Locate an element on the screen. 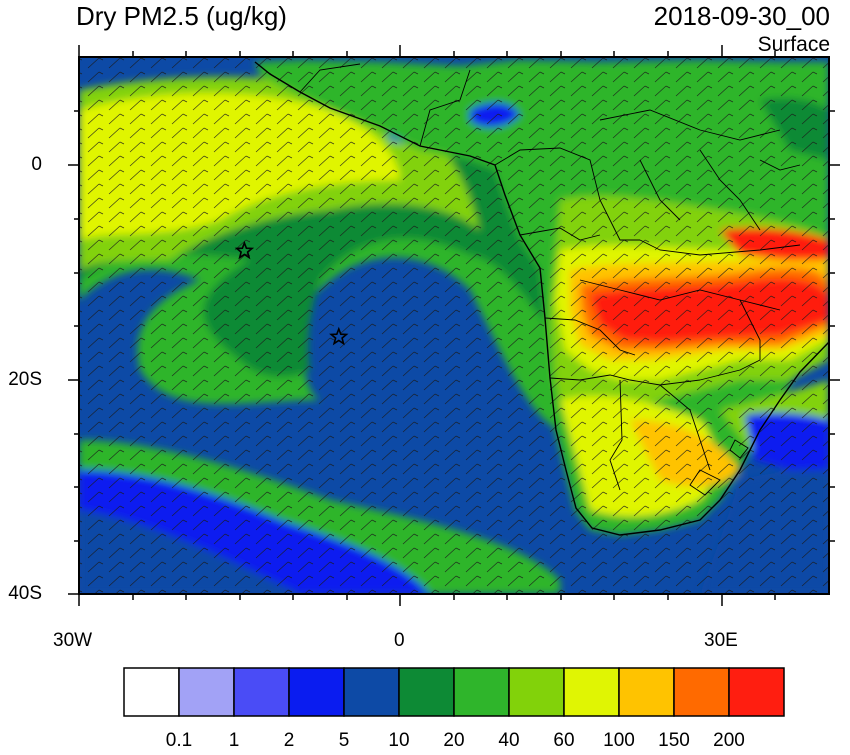 The width and height of the screenshot is (850, 755). colorbar-label: 2 is located at coordinates (289, 740).